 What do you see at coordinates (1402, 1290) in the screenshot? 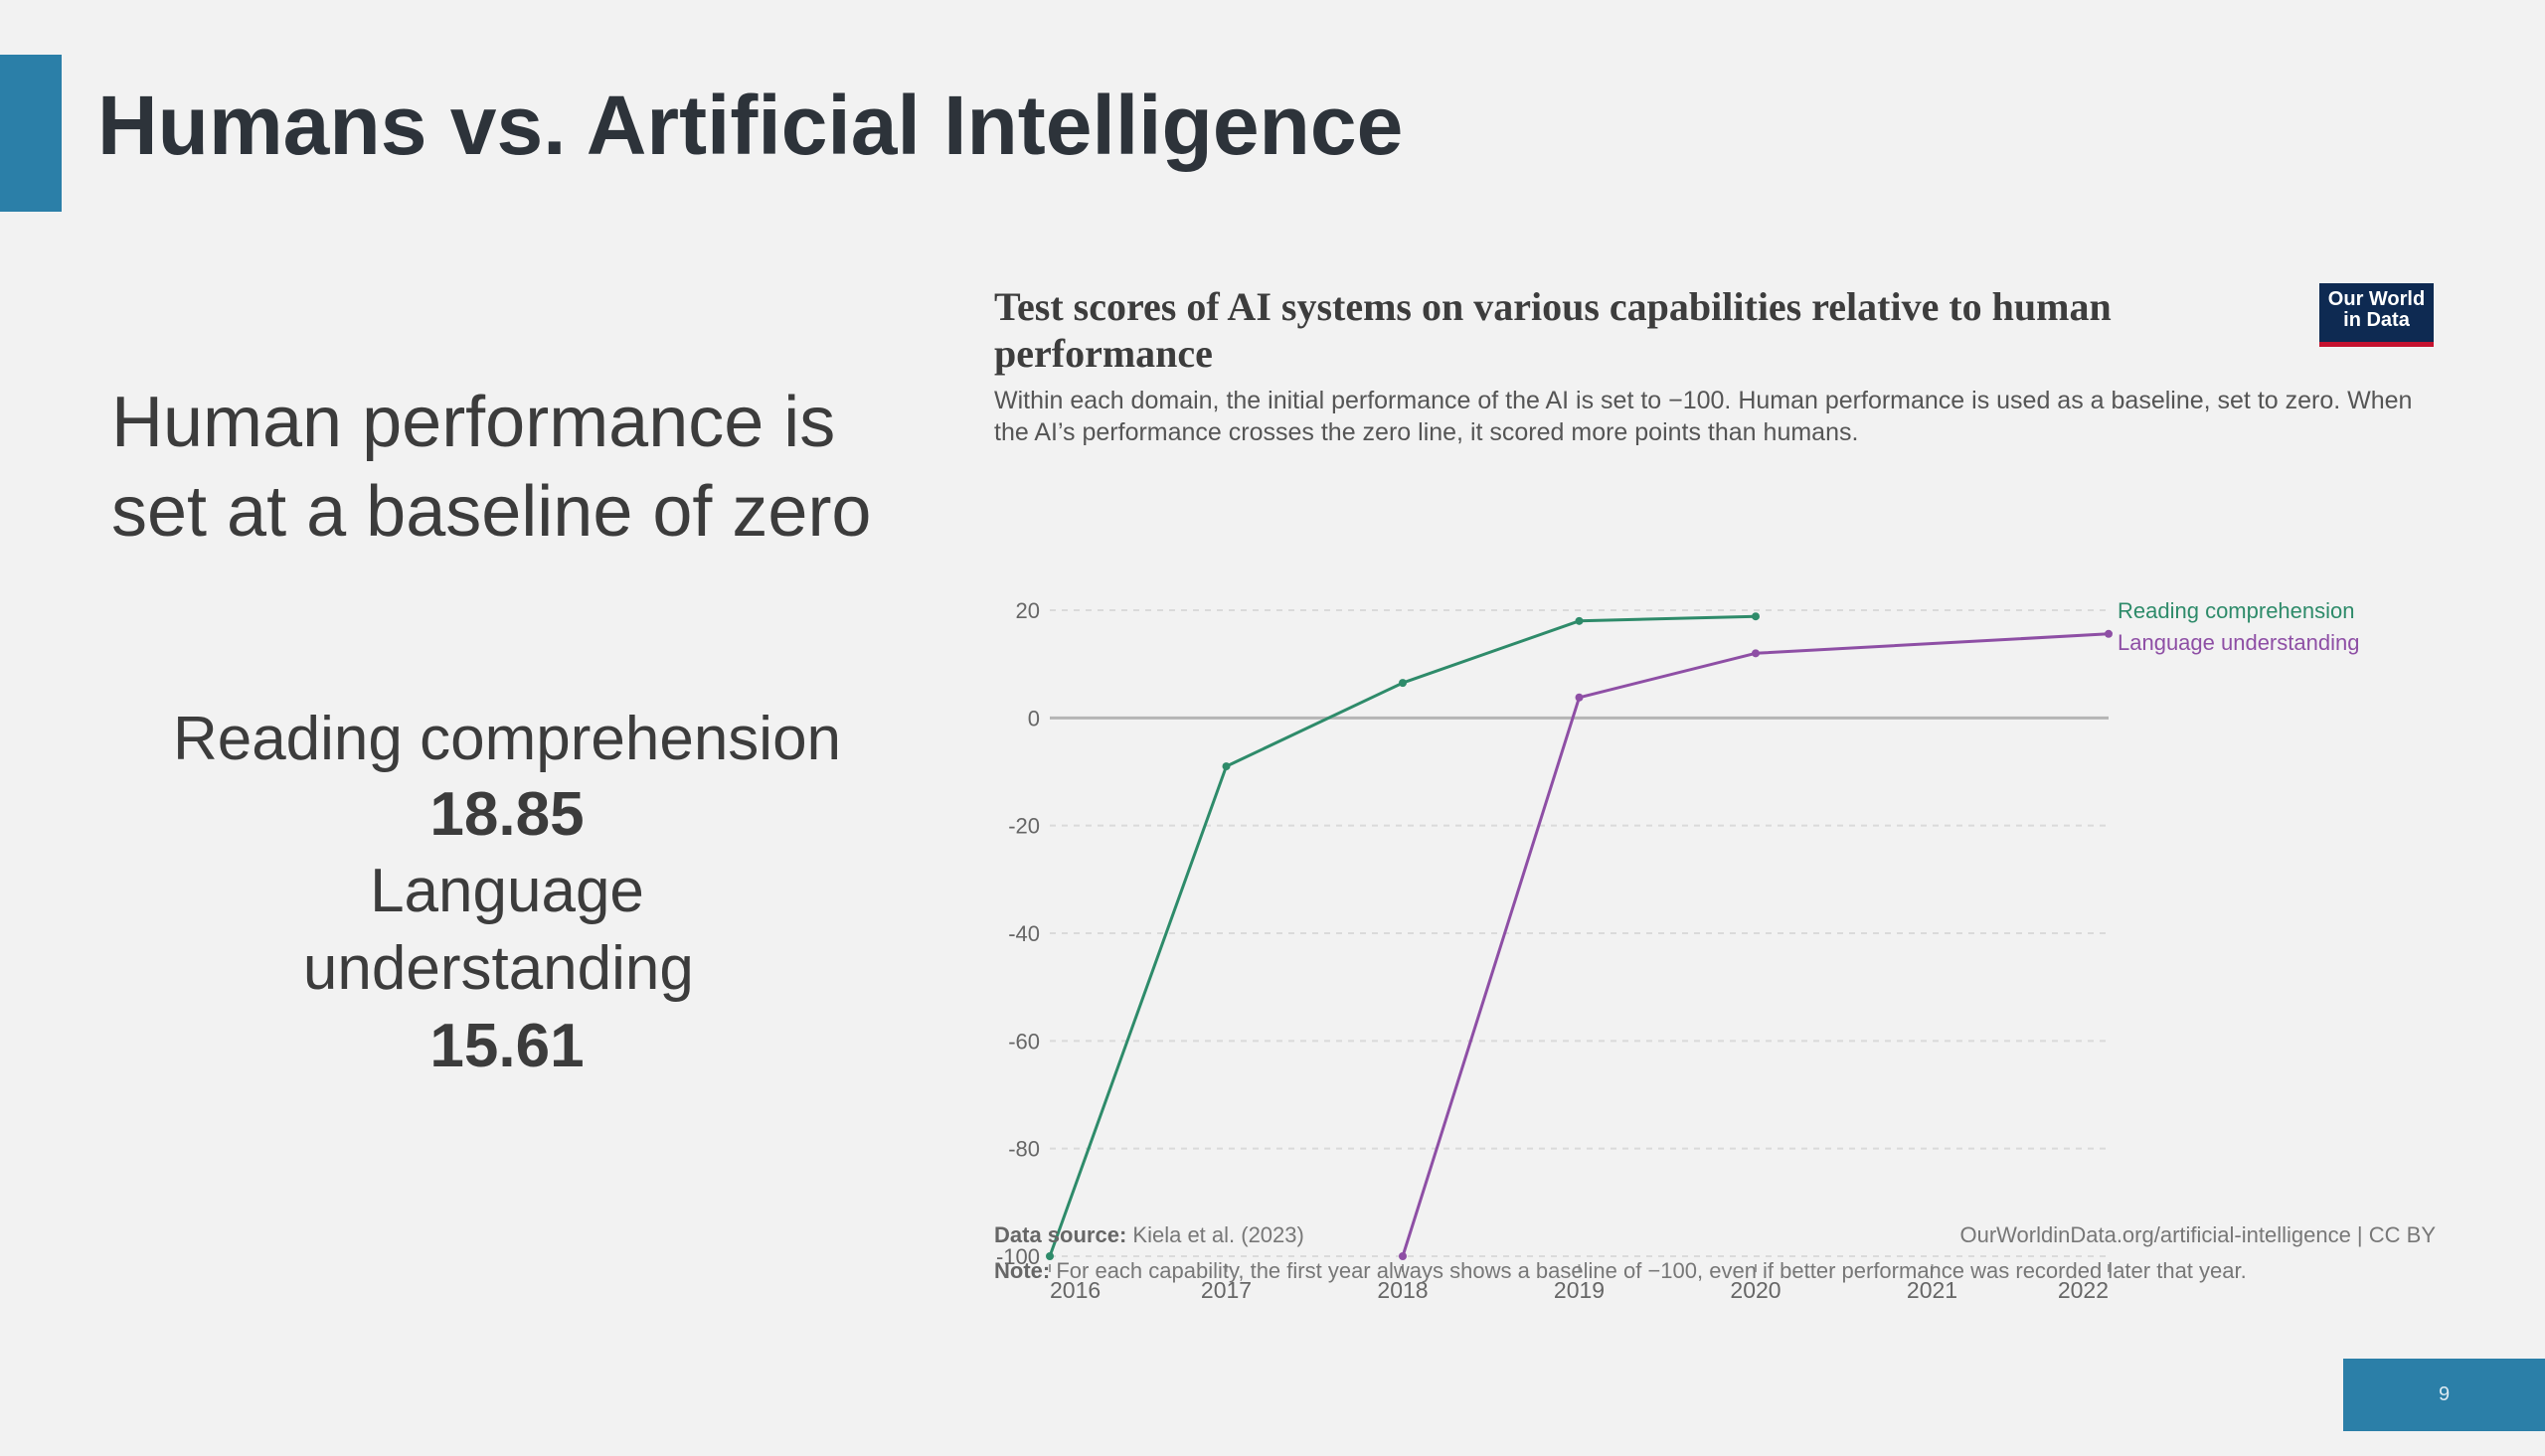
I see `x-tick-label: 2018` at bounding box center [1402, 1290].